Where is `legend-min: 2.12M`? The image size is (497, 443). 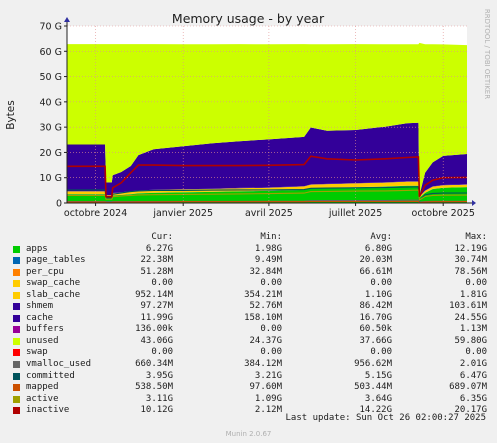
legend-min: 2.12M is located at coordinates (268, 410).